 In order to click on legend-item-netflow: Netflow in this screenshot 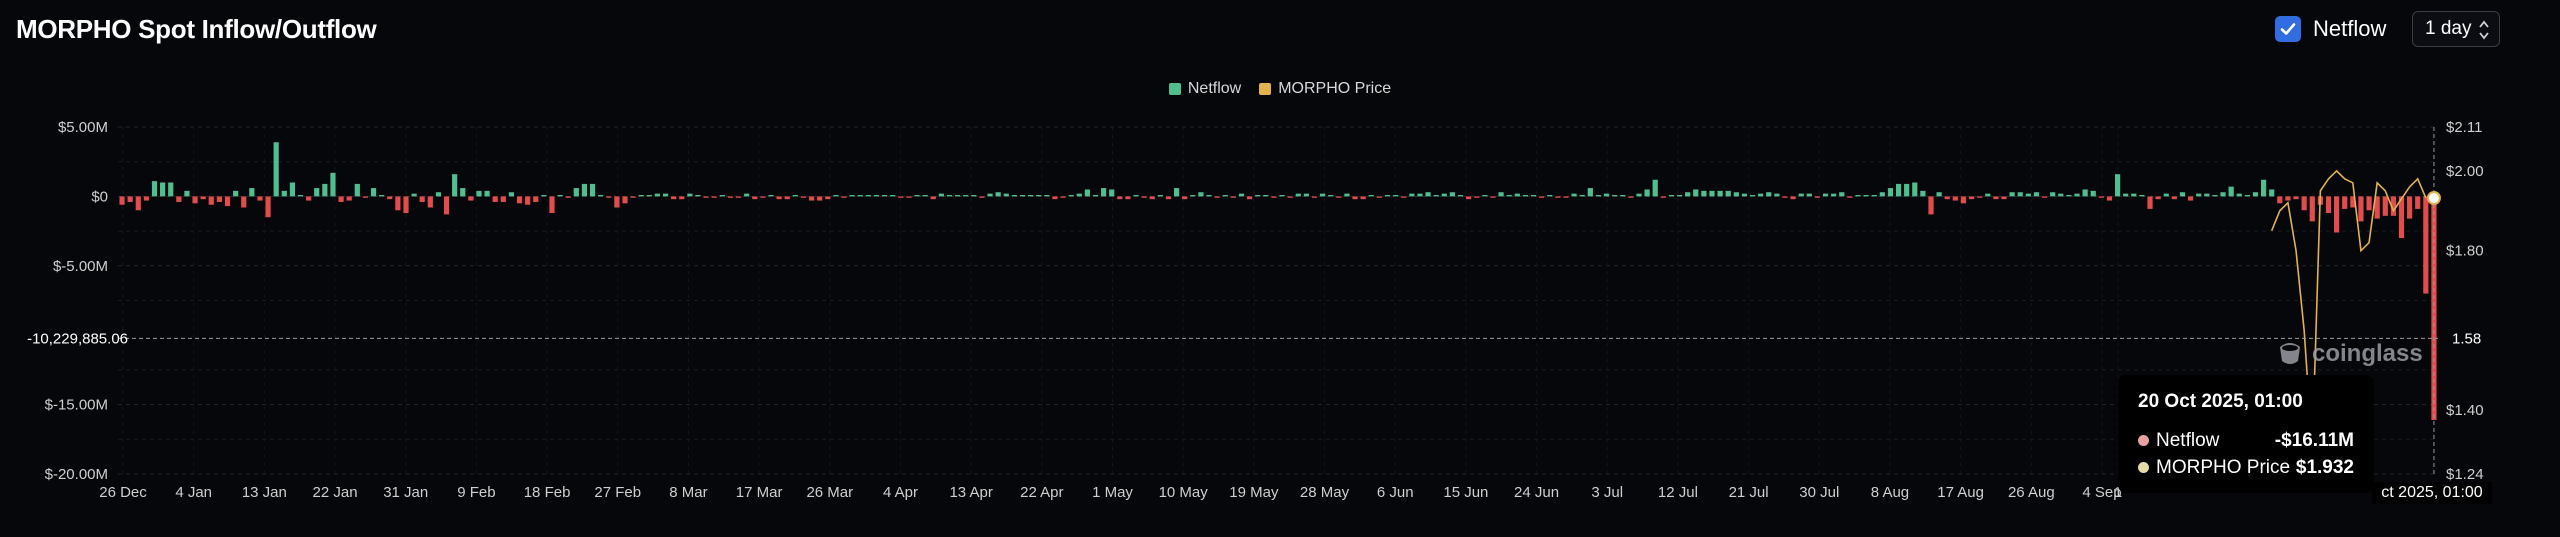, I will do `click(1204, 89)`.